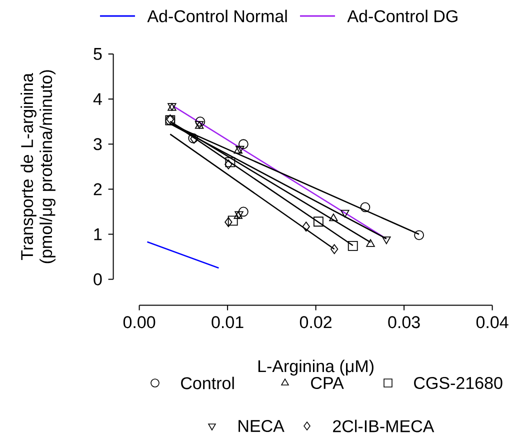 The image size is (527, 439). What do you see at coordinates (228, 322) in the screenshot?
I see `x-tick-label: 0.01` at bounding box center [228, 322].